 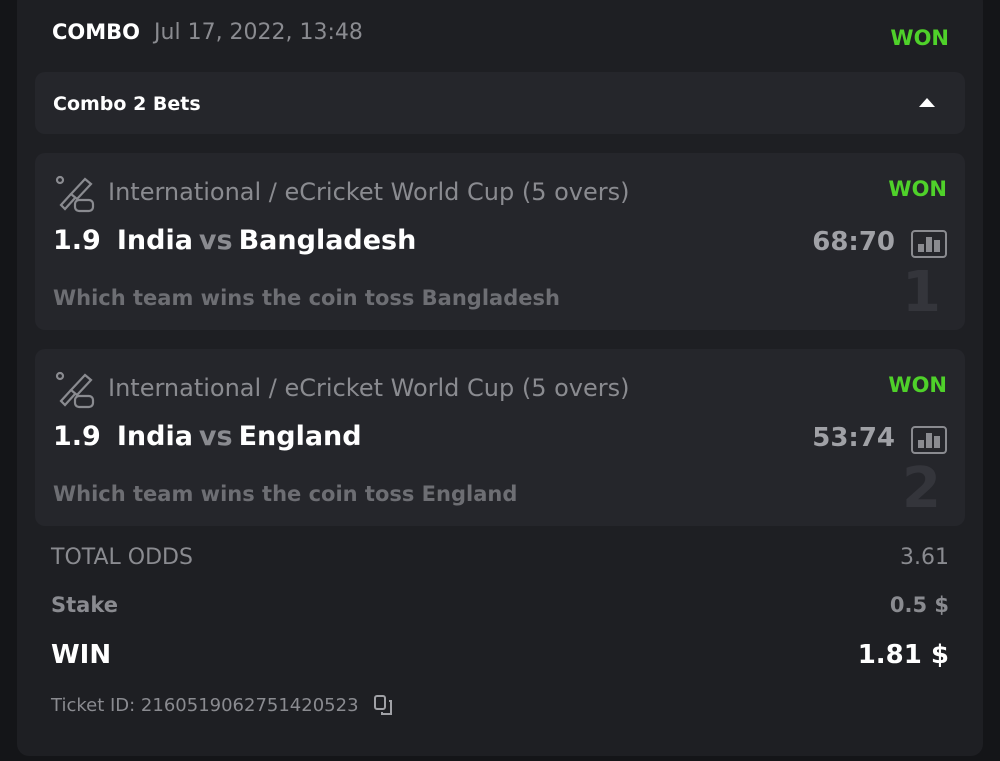 I want to click on match-line: 1.9 India vs Bangladesh, so click(x=234, y=240).